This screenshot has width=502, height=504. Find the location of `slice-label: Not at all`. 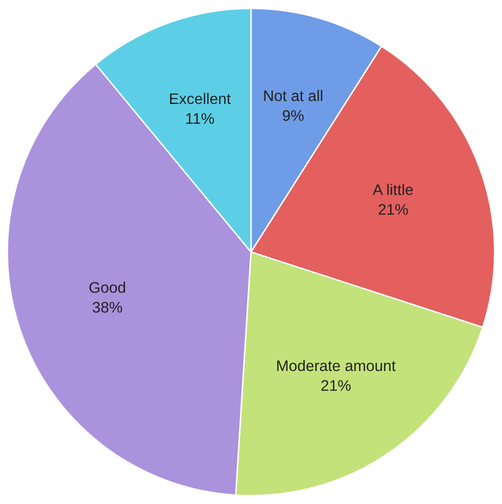

slice-label: Not at all is located at coordinates (293, 96).